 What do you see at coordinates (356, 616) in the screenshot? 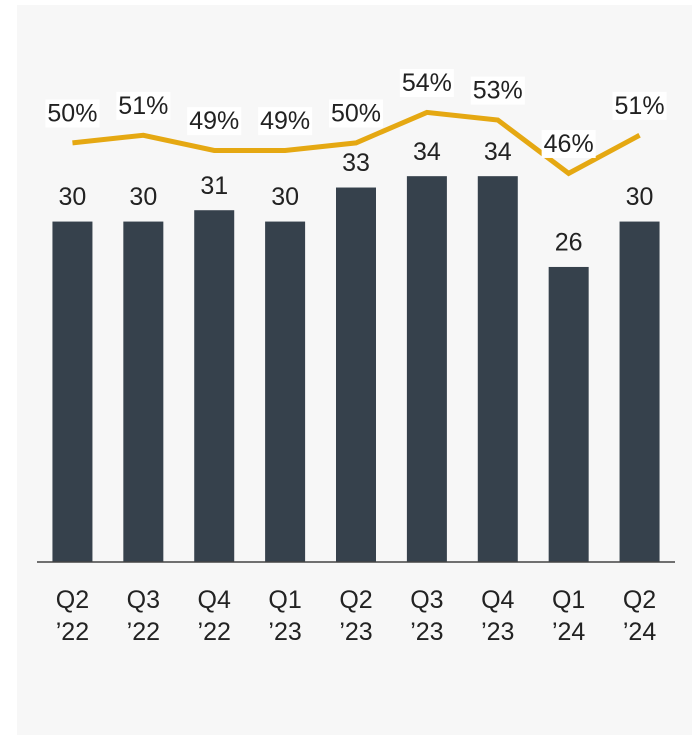
I see `x-tick-label: Q2 ’23` at bounding box center [356, 616].